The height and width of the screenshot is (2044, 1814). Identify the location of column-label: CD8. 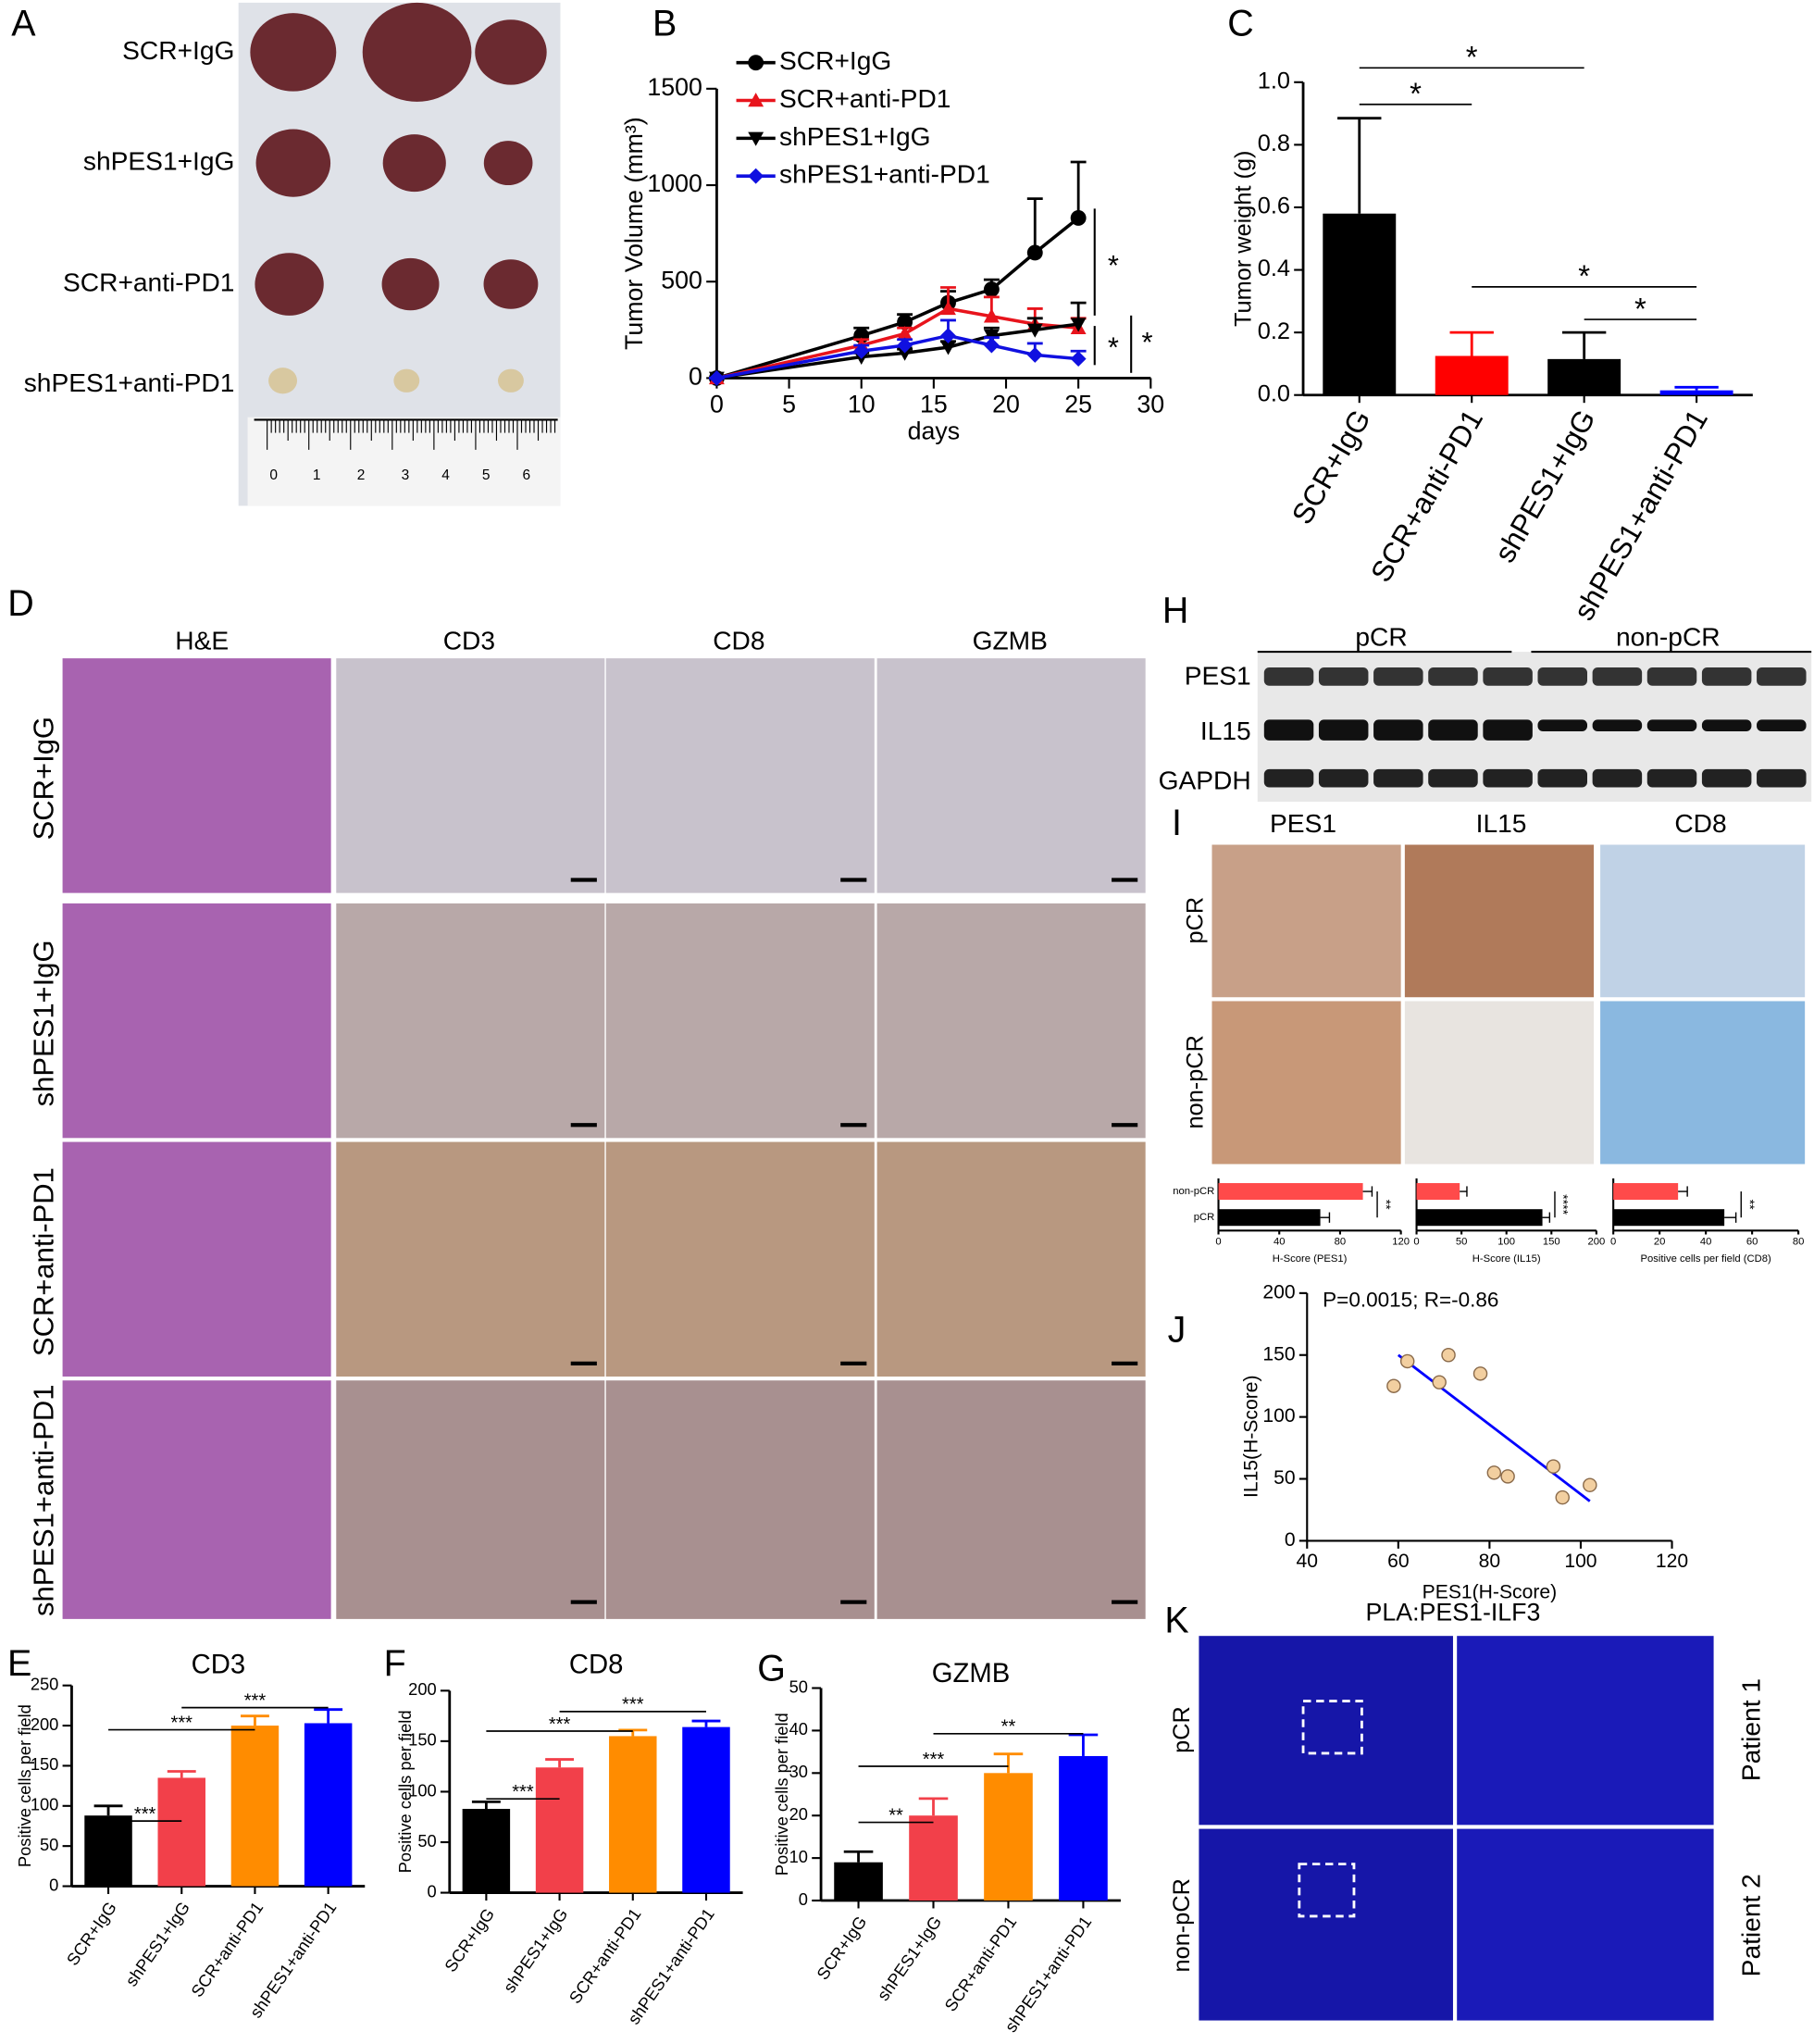
(738, 641).